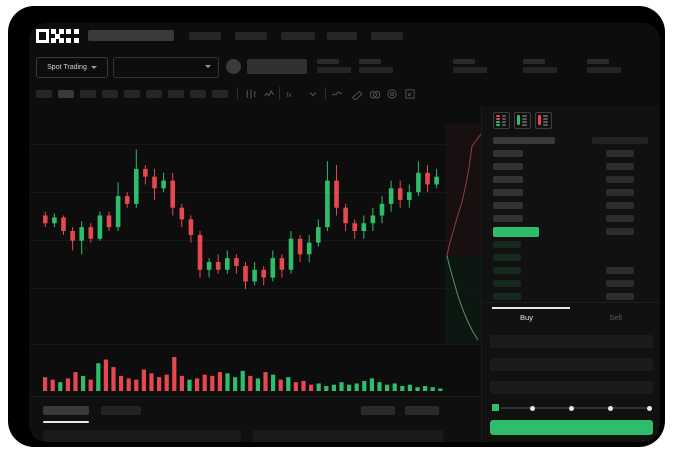  I want to click on fullscreen-icon, so click(410, 94).